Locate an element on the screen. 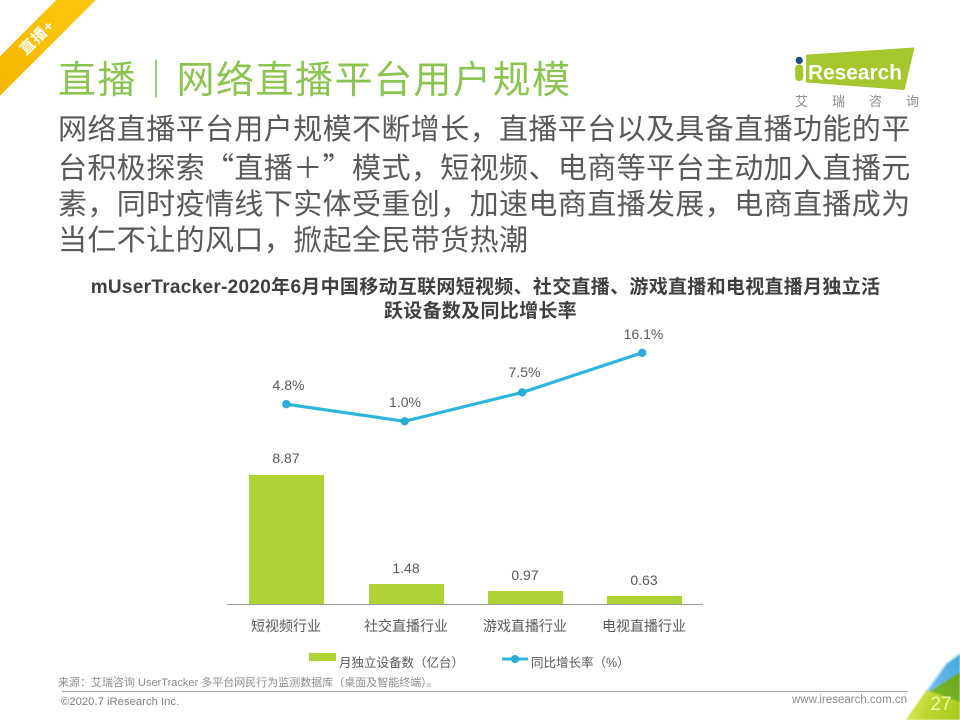 The height and width of the screenshot is (720, 960). svg-text: 艾瑞咨询 is located at coordinates (862, 101).